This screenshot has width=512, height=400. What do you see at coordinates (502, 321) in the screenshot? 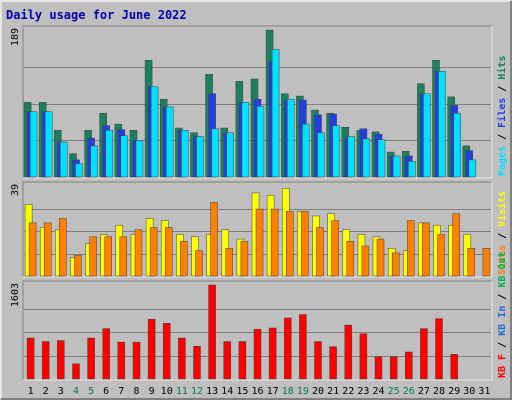
I see `legend-item: KB In` at bounding box center [502, 321].